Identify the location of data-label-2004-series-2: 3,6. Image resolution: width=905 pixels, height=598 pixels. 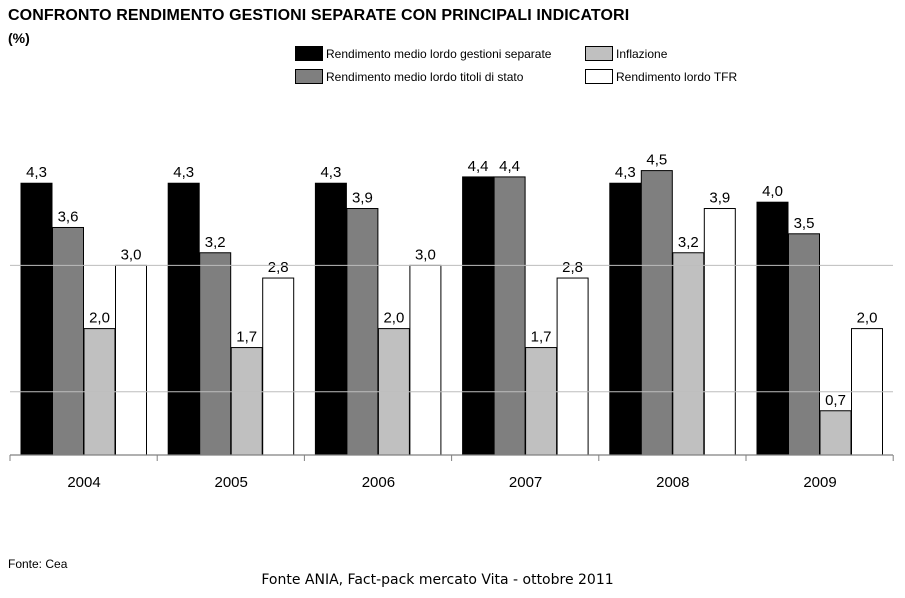
(68, 216).